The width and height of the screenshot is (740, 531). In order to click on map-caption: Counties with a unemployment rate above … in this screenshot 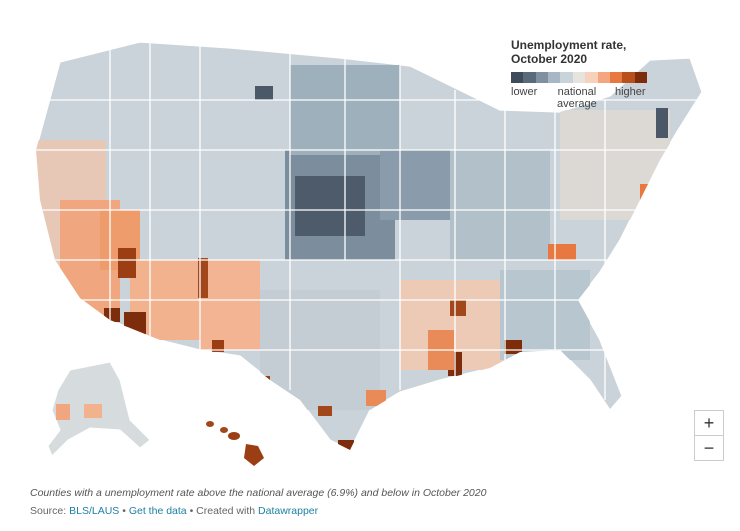, I will do `click(258, 493)`.